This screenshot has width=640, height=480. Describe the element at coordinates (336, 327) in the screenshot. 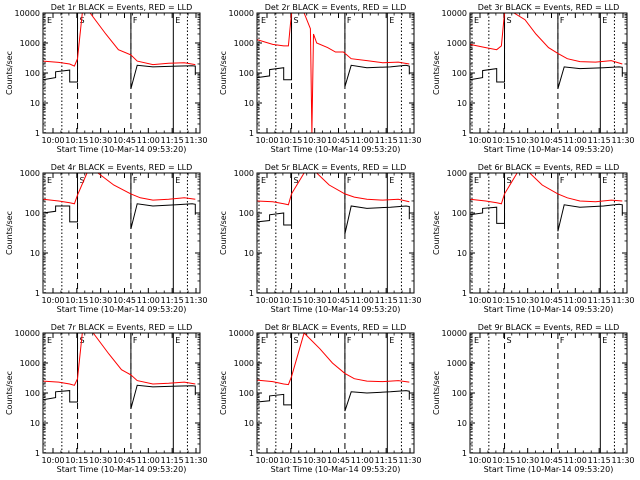

I see `chart-title: Det 8r BLACK = Events, RED = LLD` at that location.